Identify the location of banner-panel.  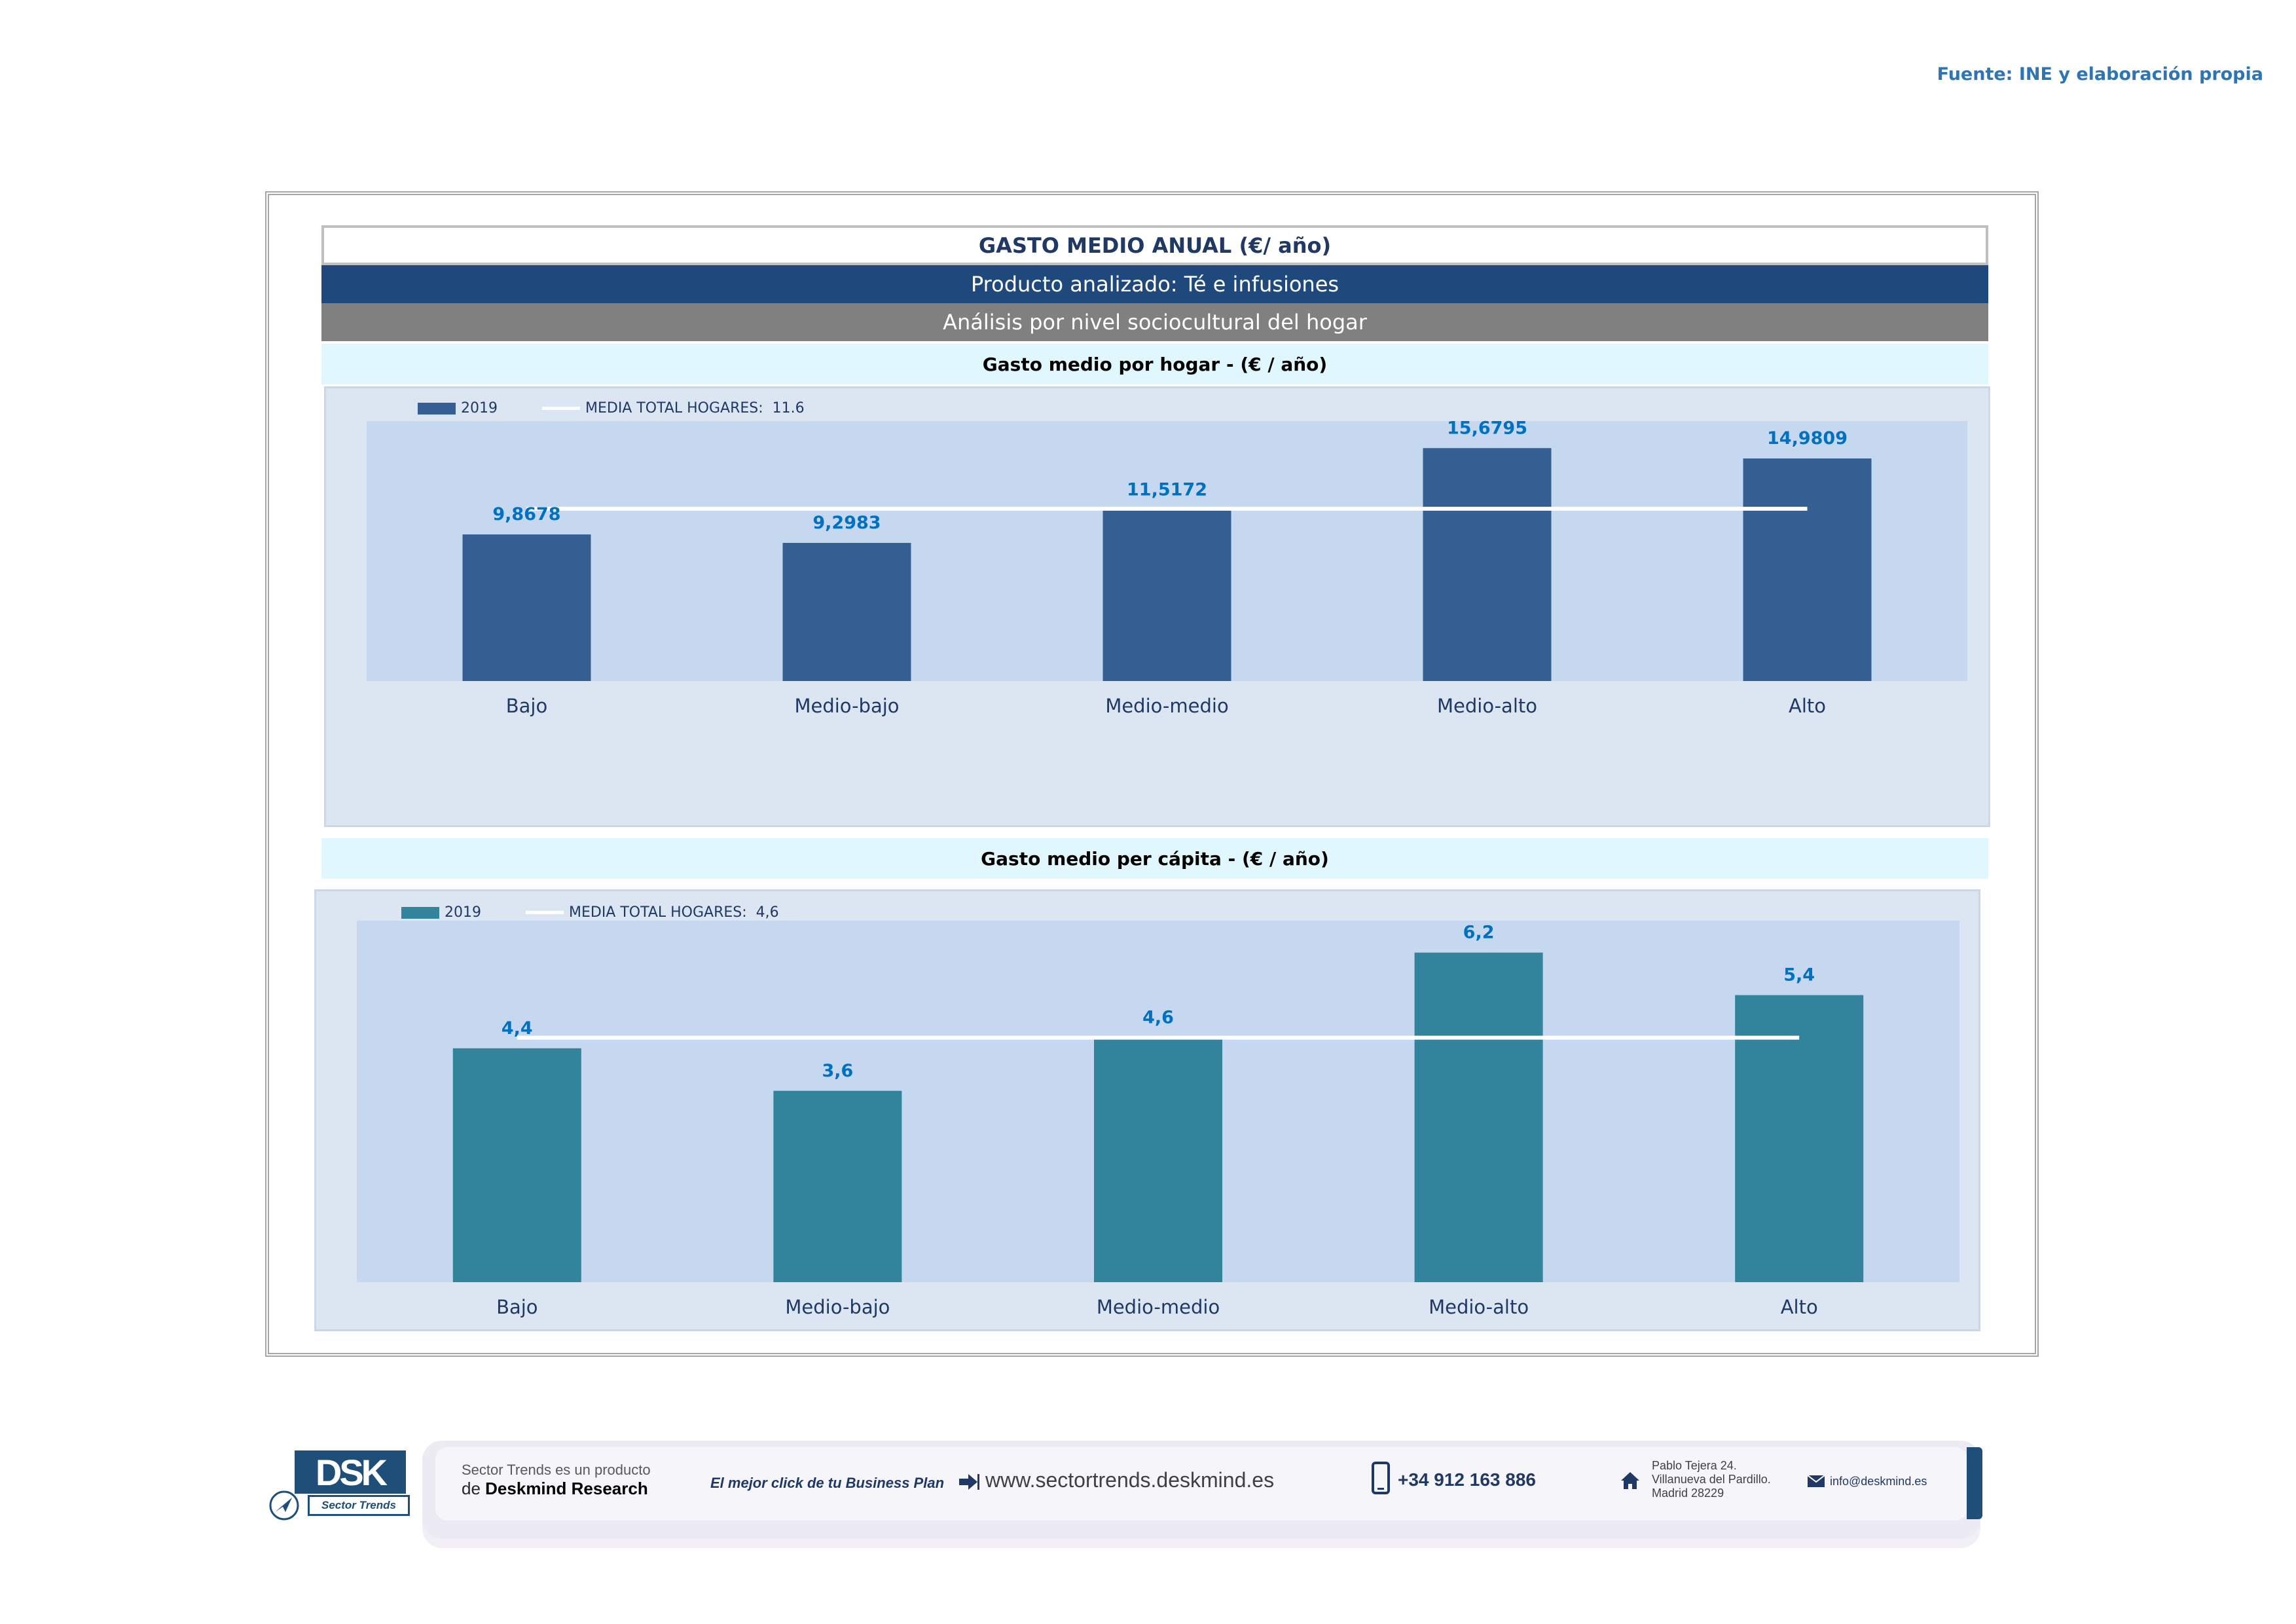
(1201, 1484).